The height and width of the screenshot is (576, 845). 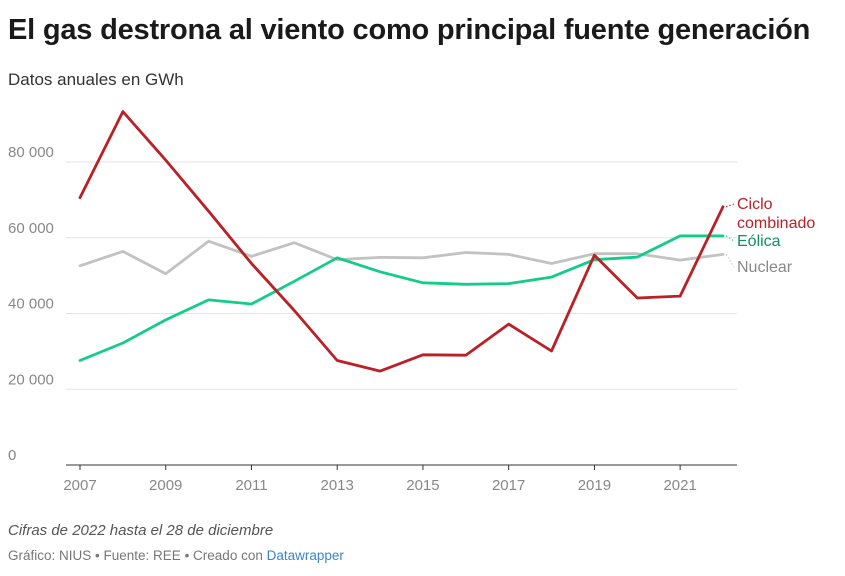 I want to click on chart-note: Cifras de 2022 hasta el 28 de diciembre, so click(x=141, y=530).